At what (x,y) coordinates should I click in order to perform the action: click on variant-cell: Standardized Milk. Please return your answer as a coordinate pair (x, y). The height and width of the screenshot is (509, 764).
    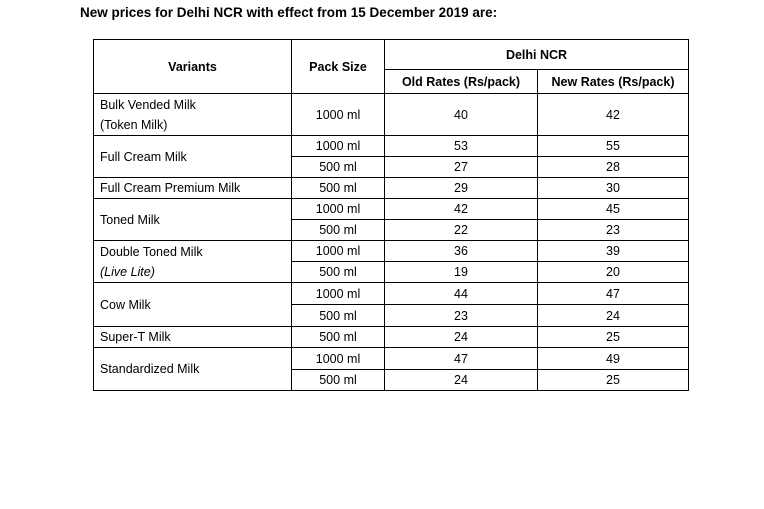
    Looking at the image, I should click on (192, 369).